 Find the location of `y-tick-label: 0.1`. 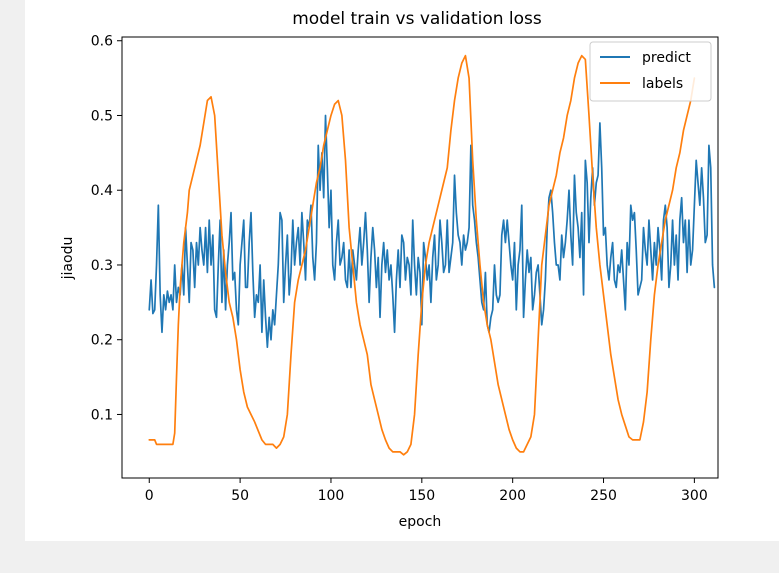

y-tick-label: 0.1 is located at coordinates (102, 415).